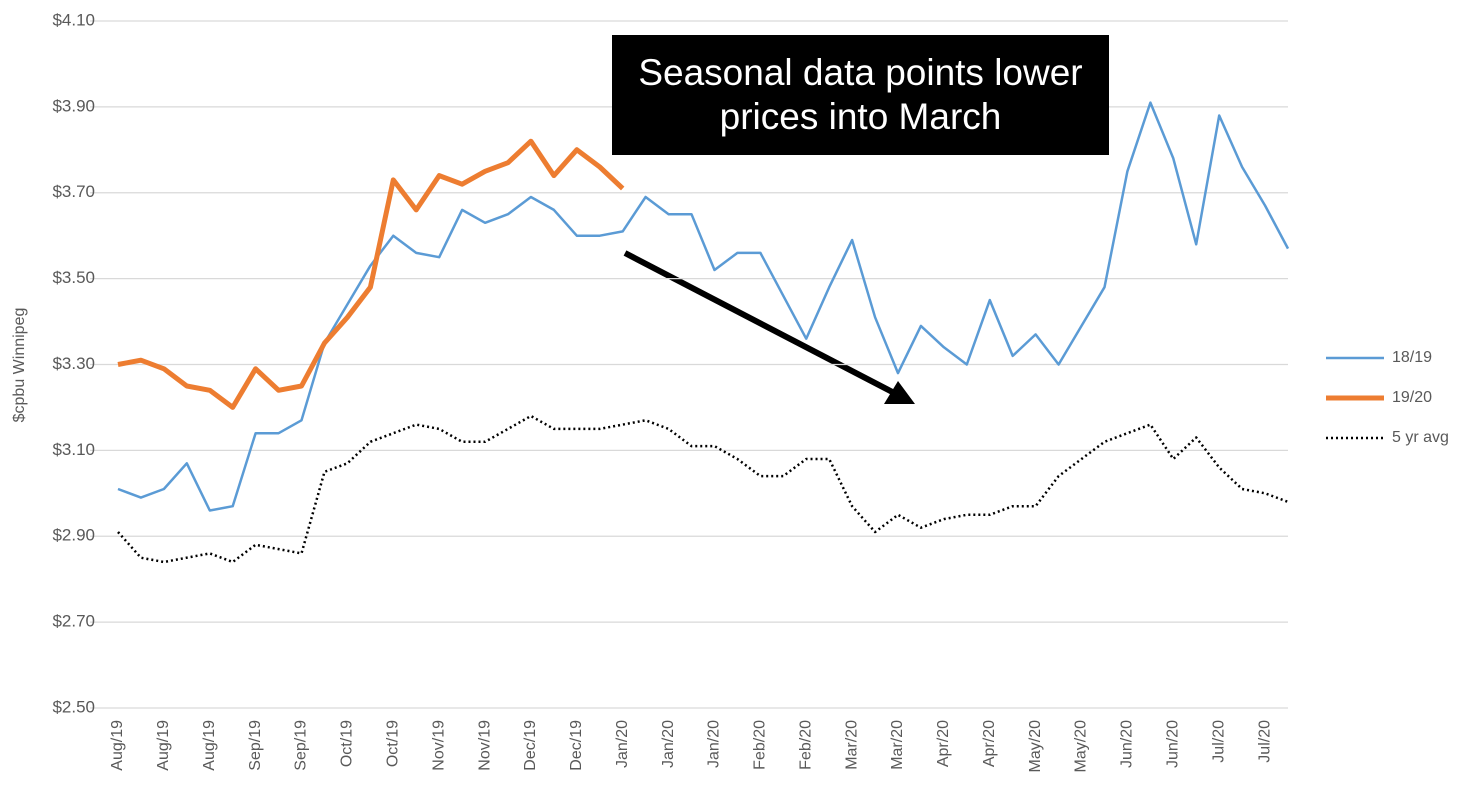 The image size is (1464, 803). What do you see at coordinates (73, 277) in the screenshot?
I see `y-tick-label: $3.50` at bounding box center [73, 277].